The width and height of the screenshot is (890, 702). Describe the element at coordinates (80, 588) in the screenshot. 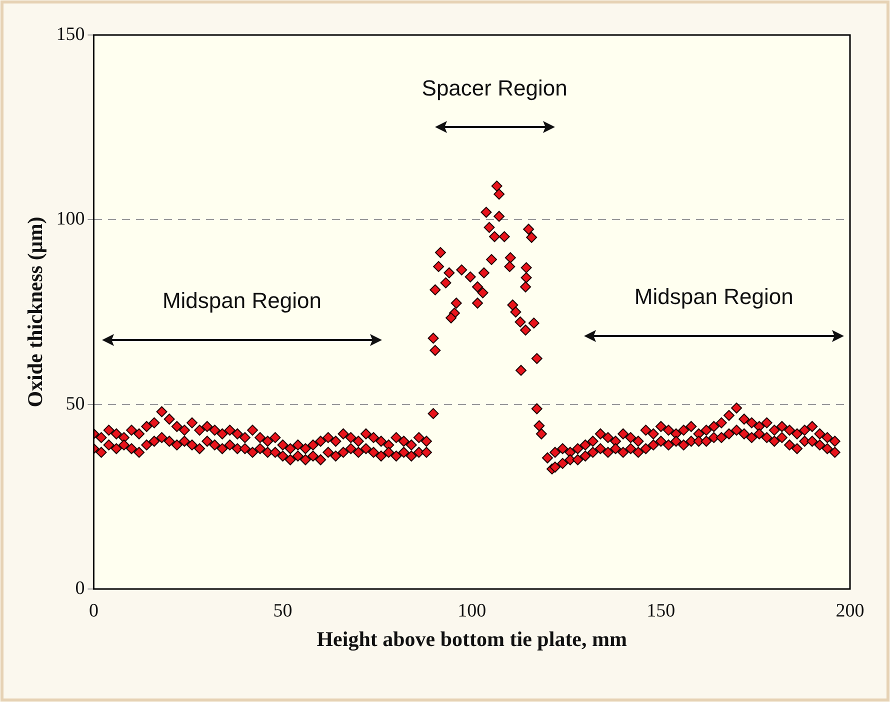

I see `y-tick-label: 0` at that location.